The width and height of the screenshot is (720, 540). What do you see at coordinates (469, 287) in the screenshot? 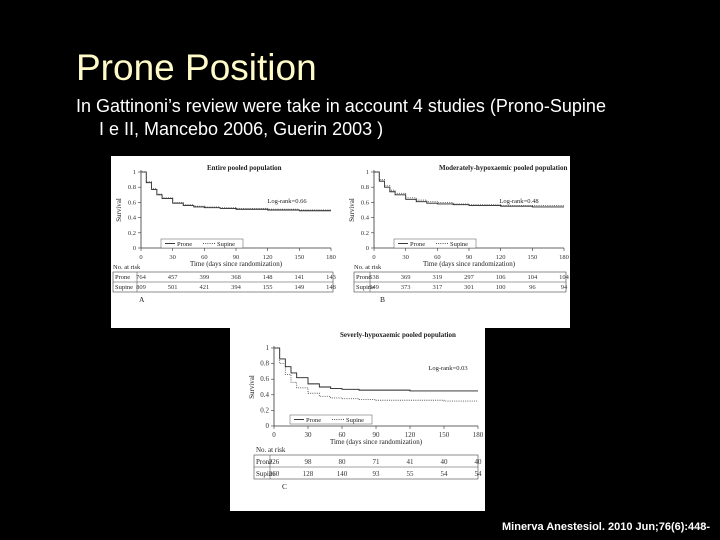
I see `risk-table-cell: 301` at bounding box center [469, 287].